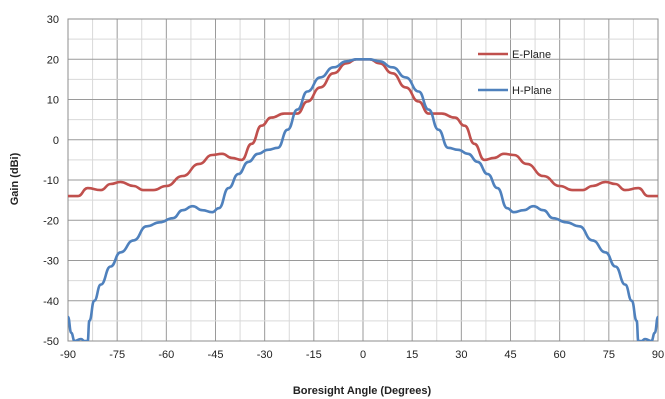 This screenshot has height=399, width=665. What do you see at coordinates (51, 221) in the screenshot?
I see `y-tick-label: -20` at bounding box center [51, 221].